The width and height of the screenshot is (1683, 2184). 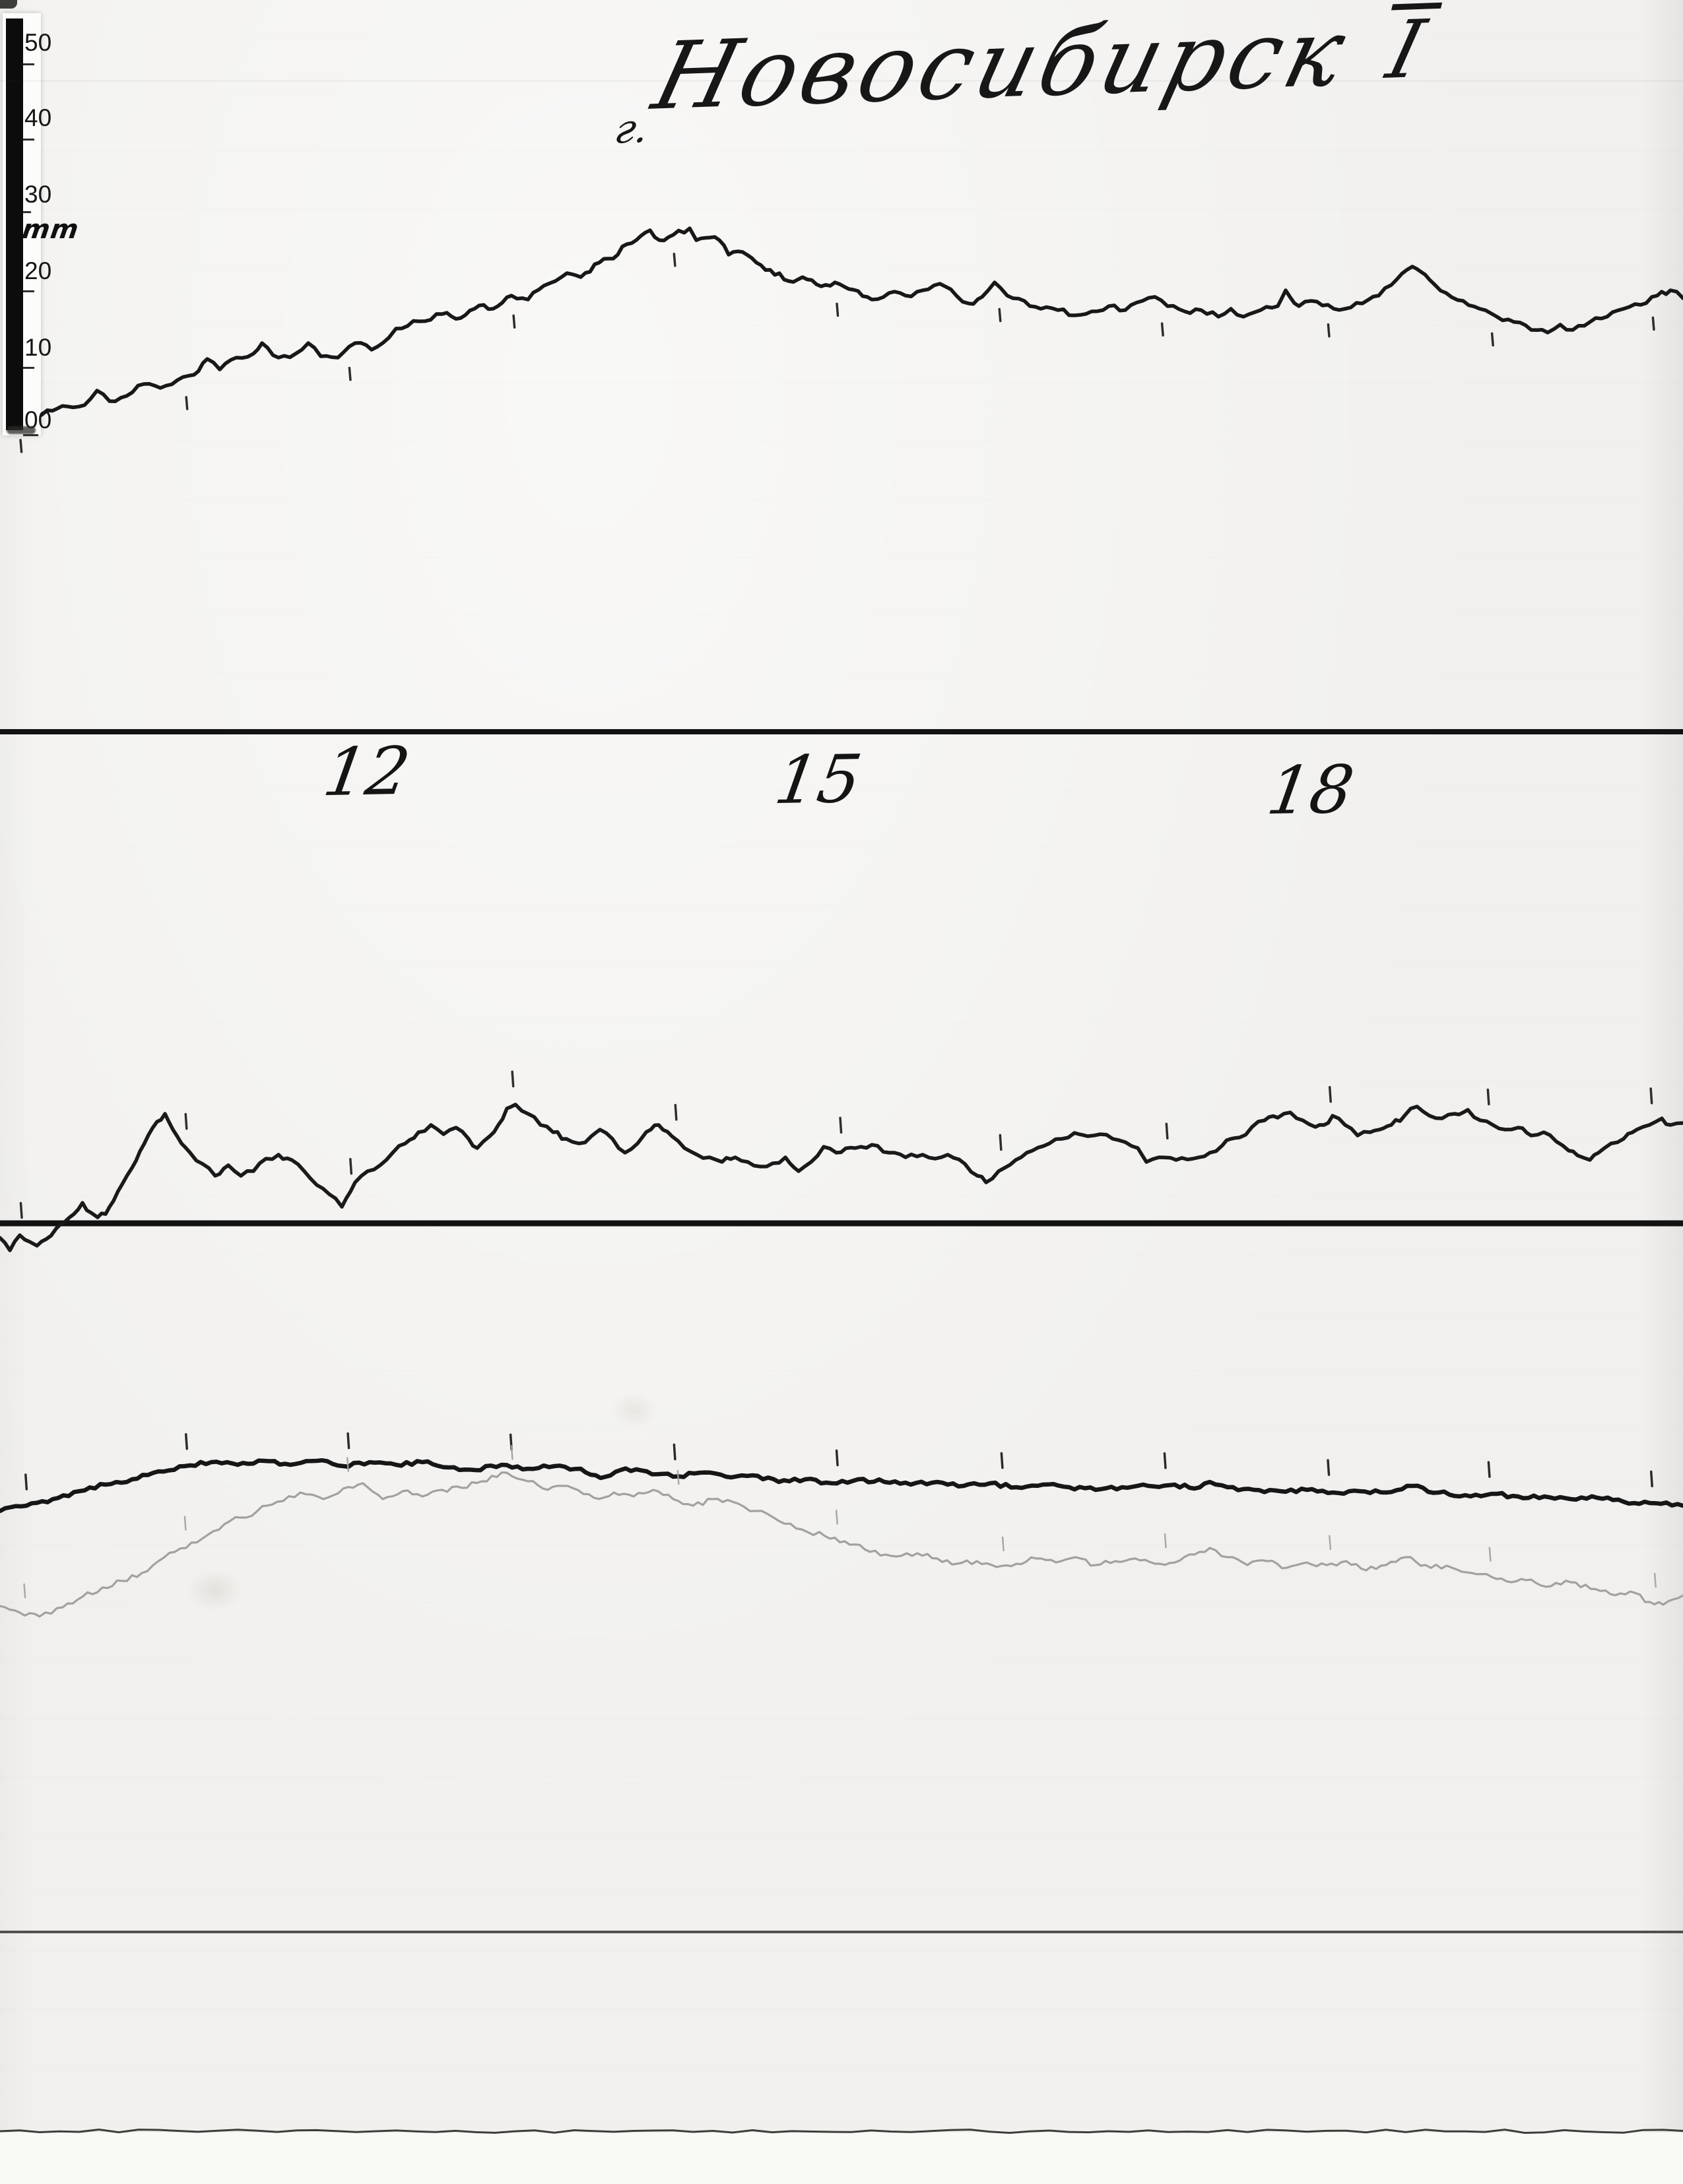 I want to click on station-title: г.Новосибирск I, so click(x=1027, y=76).